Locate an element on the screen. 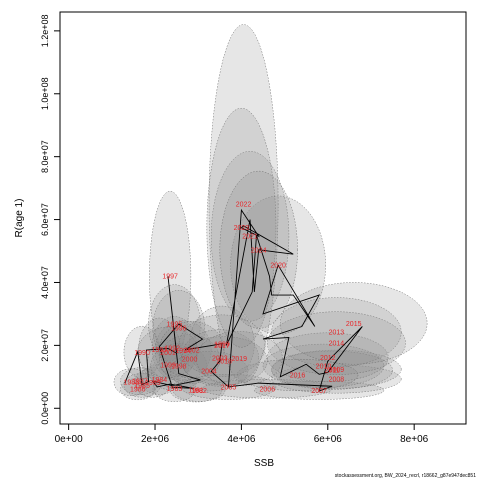 The image size is (480, 480). ellipse-2014 is located at coordinates (336, 343).